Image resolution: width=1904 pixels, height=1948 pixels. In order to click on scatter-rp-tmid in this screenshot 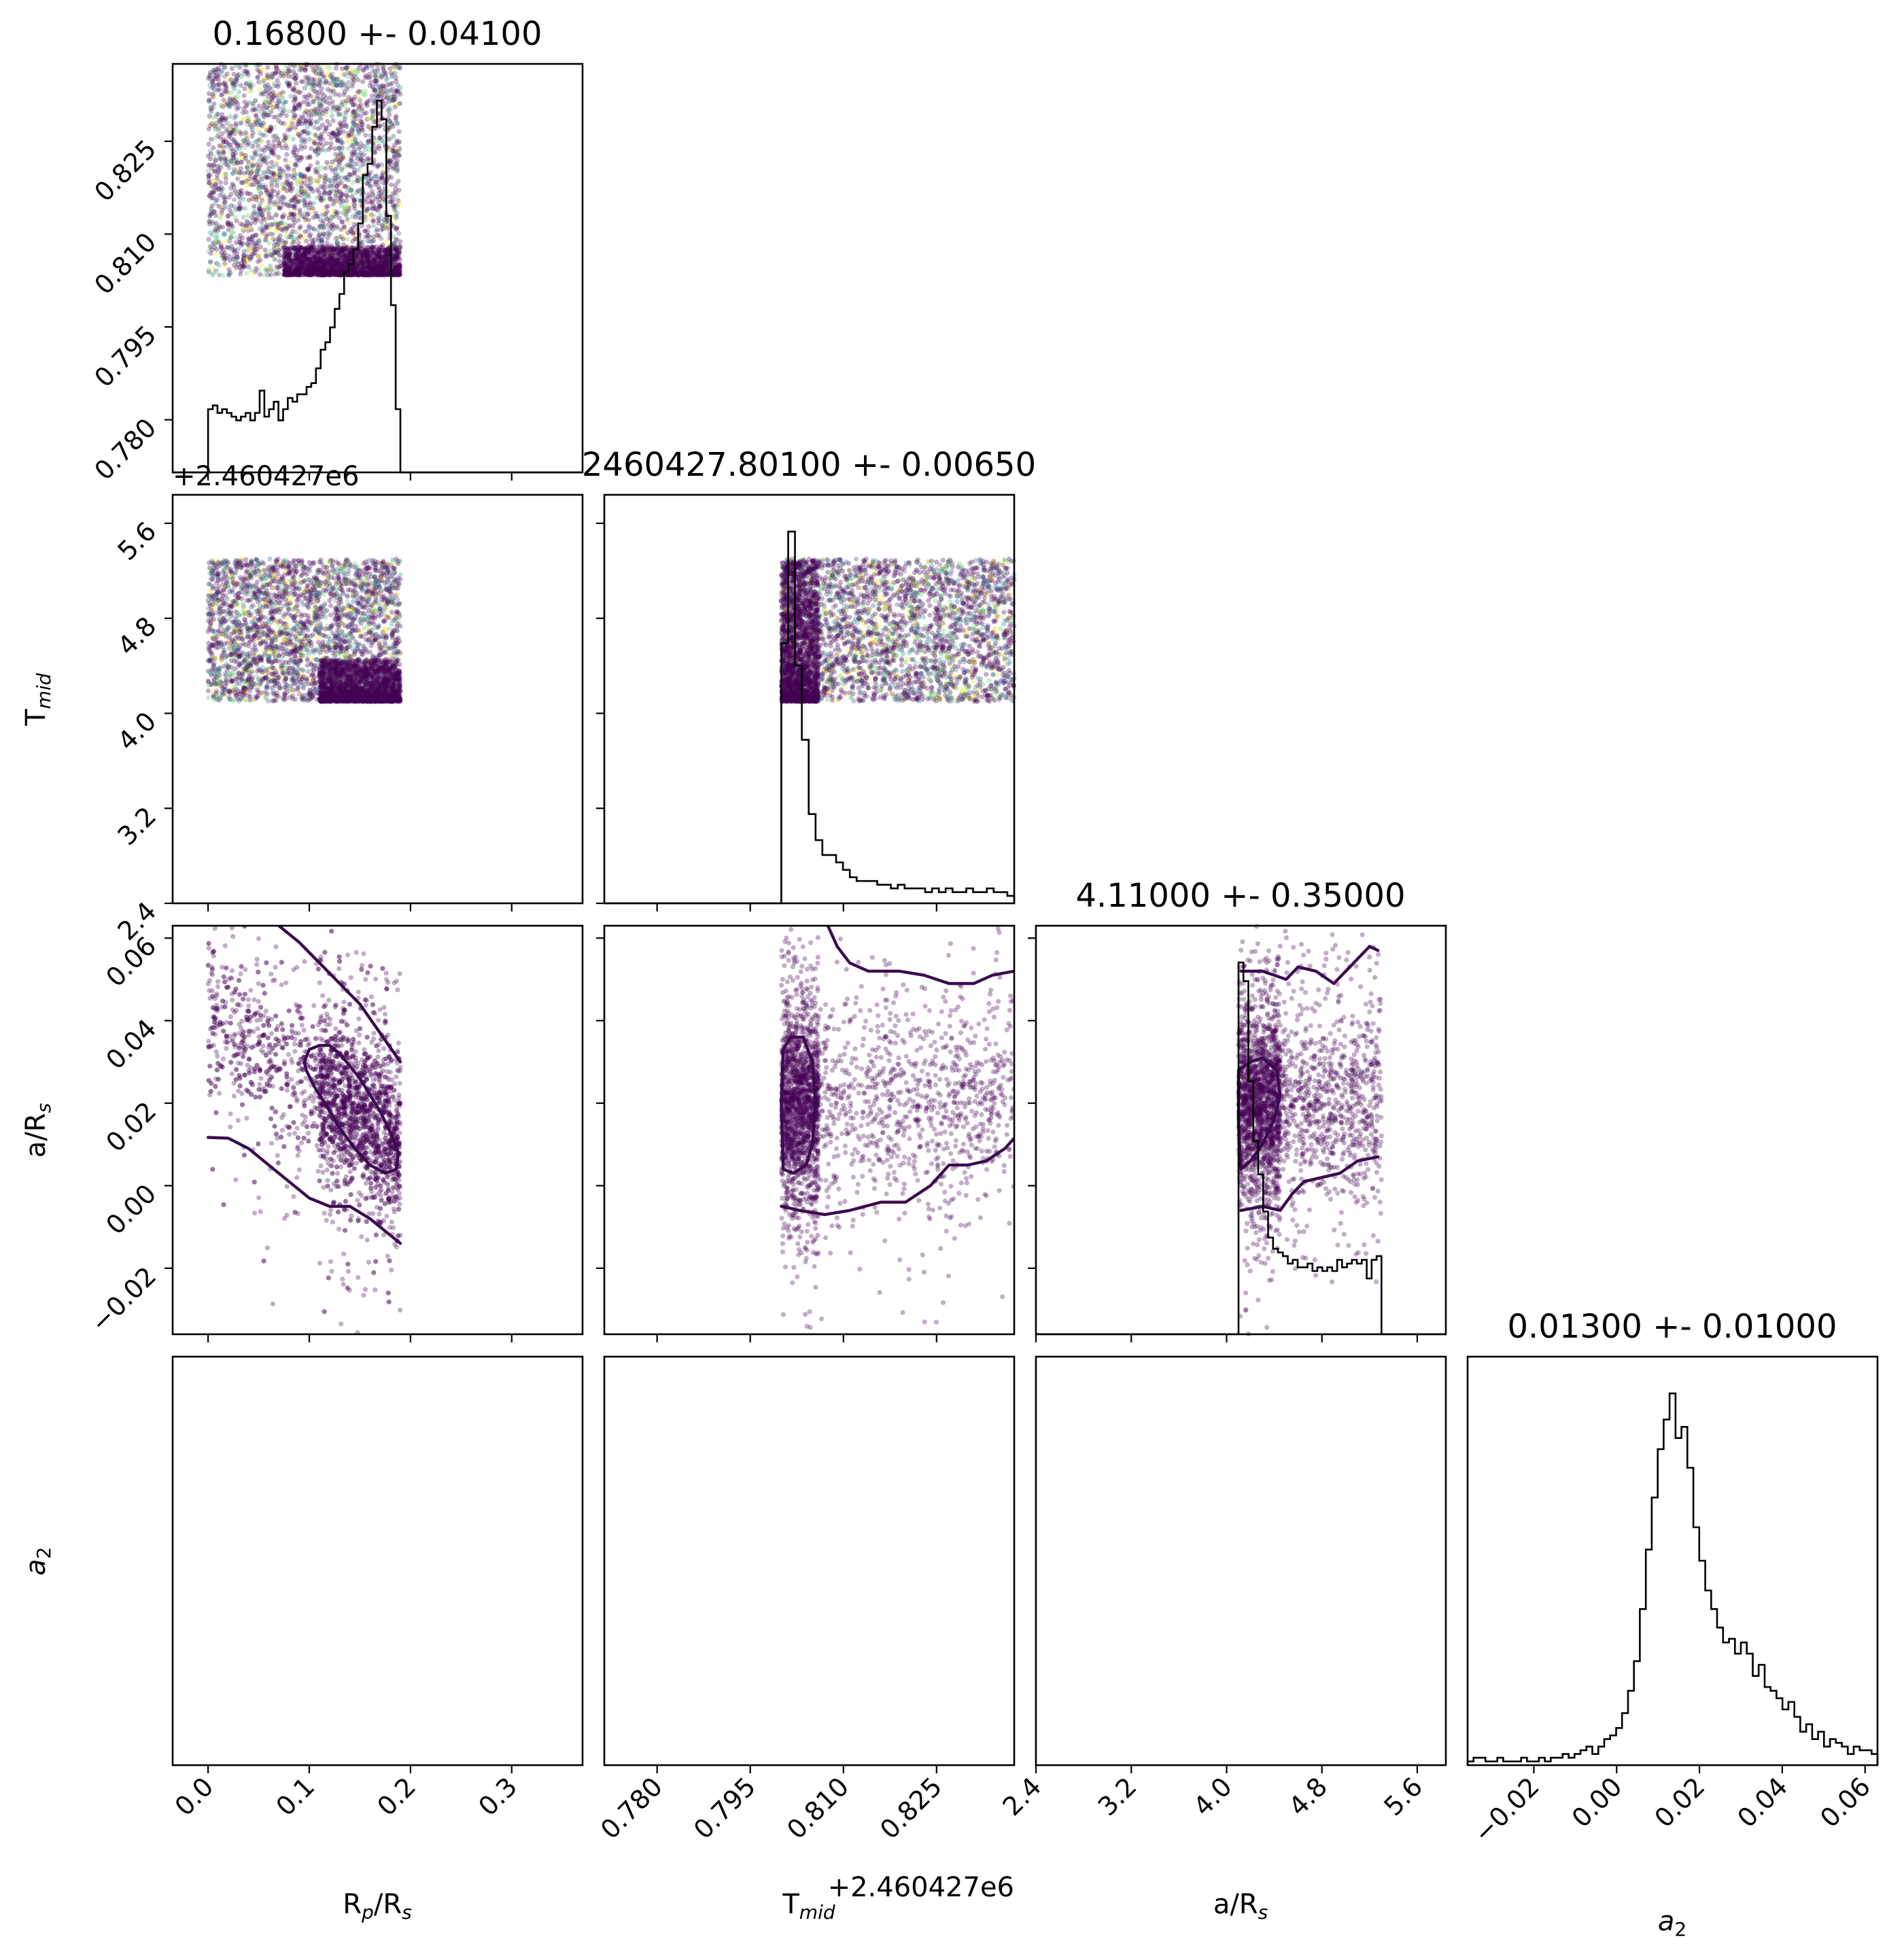, I will do `click(304, 169)`.